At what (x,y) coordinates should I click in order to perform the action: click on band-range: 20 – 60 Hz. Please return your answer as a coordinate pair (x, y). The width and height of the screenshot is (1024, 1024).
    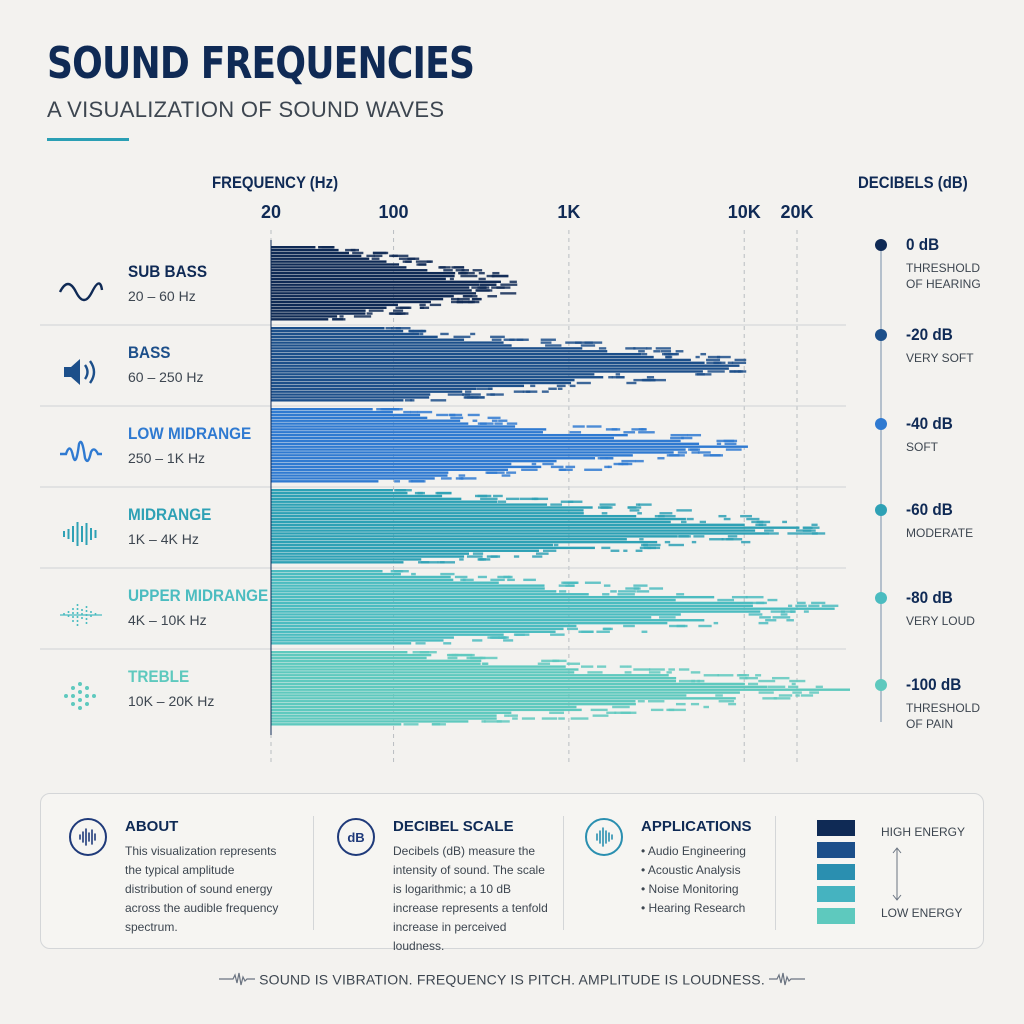
    Looking at the image, I should click on (162, 296).